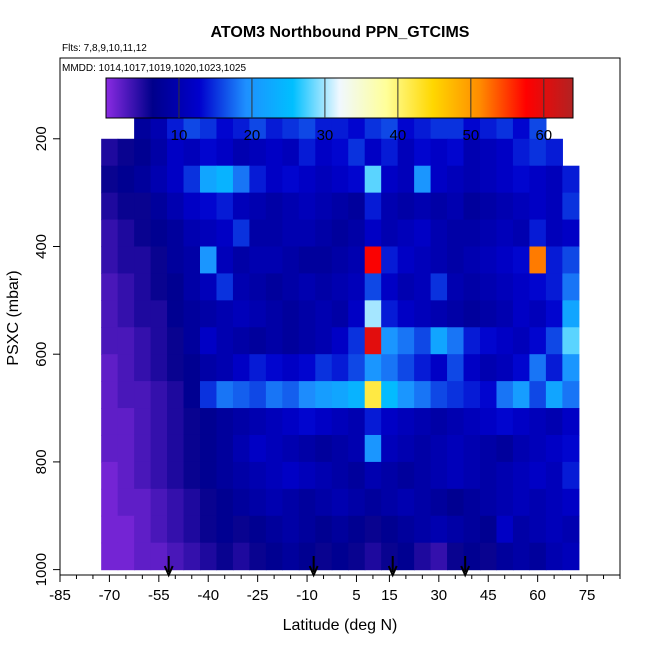 Image resolution: width=650 pixels, height=650 pixels. I want to click on x-tick-label: -40, so click(208, 595).